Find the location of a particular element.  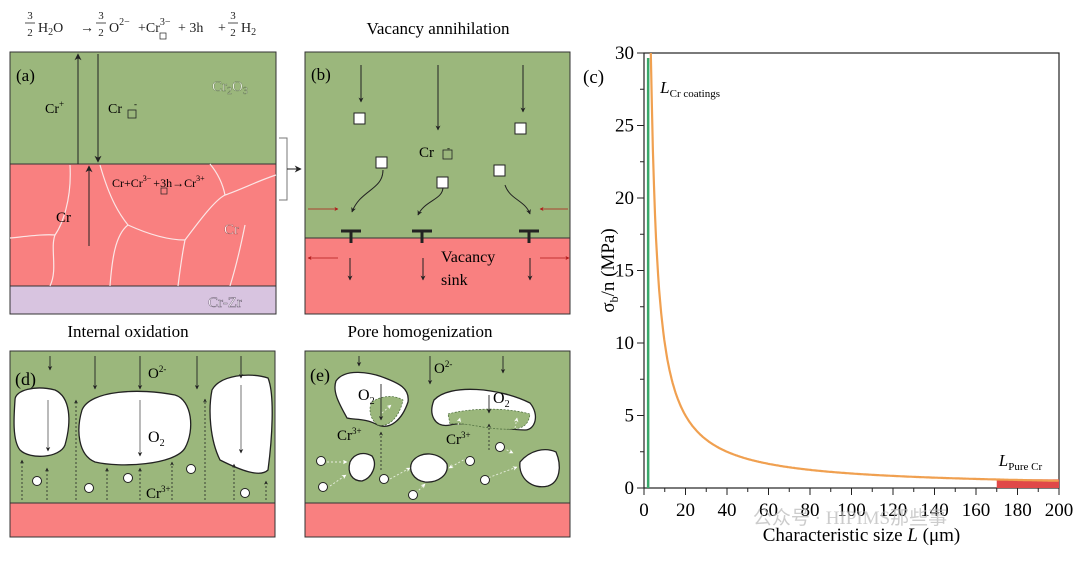

sink-label-1: Vacancy is located at coordinates (468, 257).